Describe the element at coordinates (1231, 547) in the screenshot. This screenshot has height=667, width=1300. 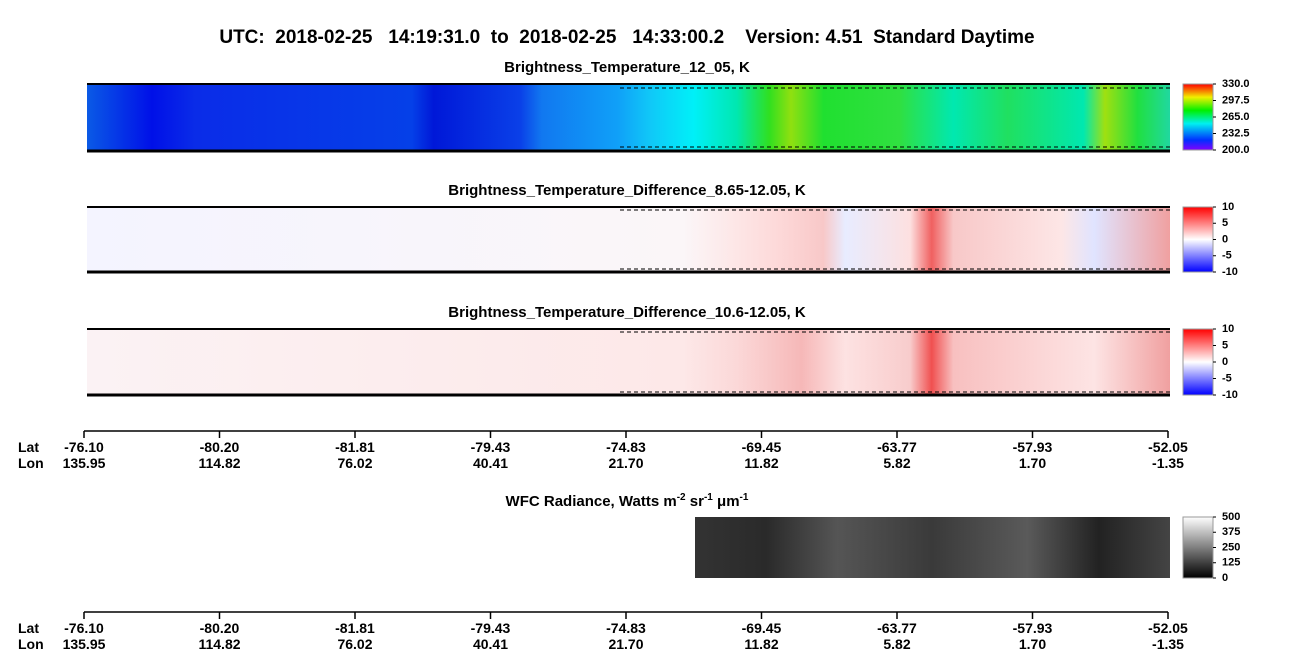
I see `colorbar-tick-label: 250` at that location.